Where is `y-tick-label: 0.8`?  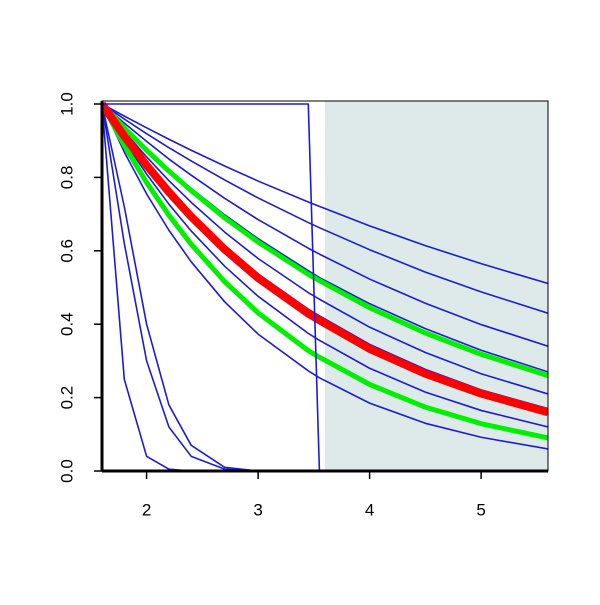
y-tick-label: 0.8 is located at coordinates (66, 178).